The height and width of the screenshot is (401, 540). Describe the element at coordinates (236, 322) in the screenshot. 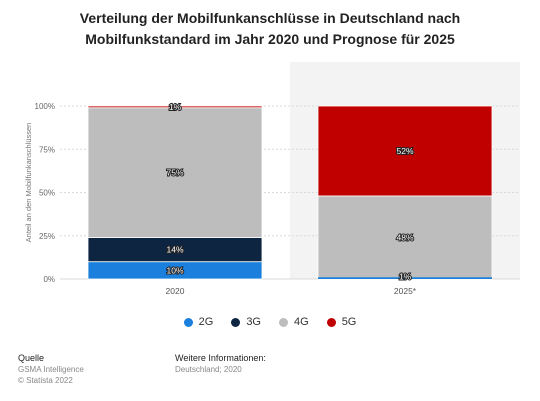

I see `legend-dot-3g` at that location.